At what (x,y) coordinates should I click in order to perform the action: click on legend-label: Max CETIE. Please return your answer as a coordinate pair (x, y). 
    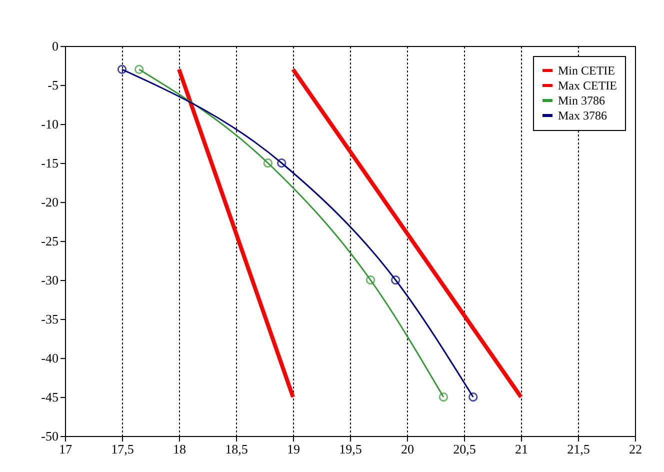
    Looking at the image, I should click on (587, 85).